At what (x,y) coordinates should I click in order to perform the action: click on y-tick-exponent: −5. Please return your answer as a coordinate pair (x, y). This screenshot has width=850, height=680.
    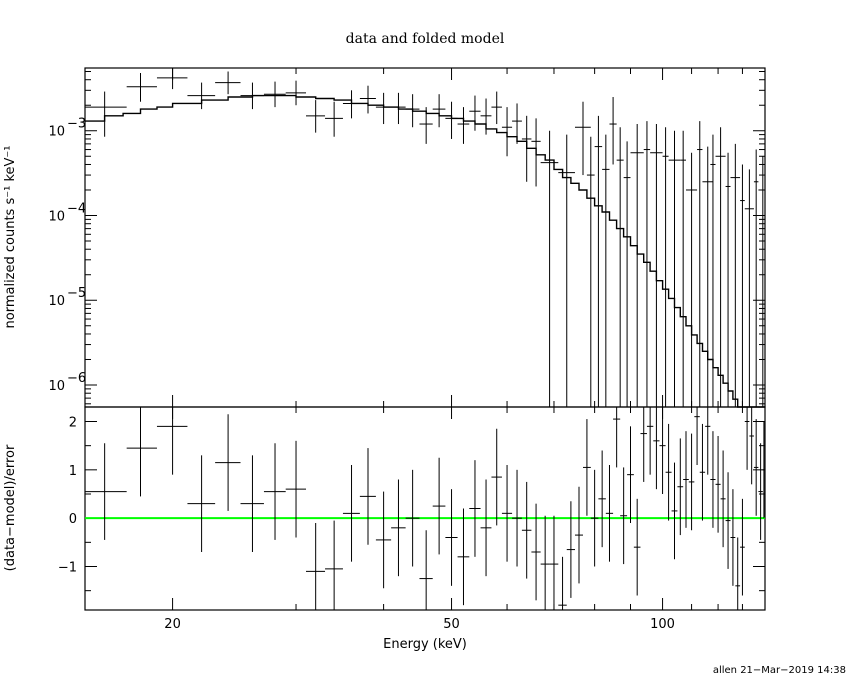
    Looking at the image, I should click on (76, 293).